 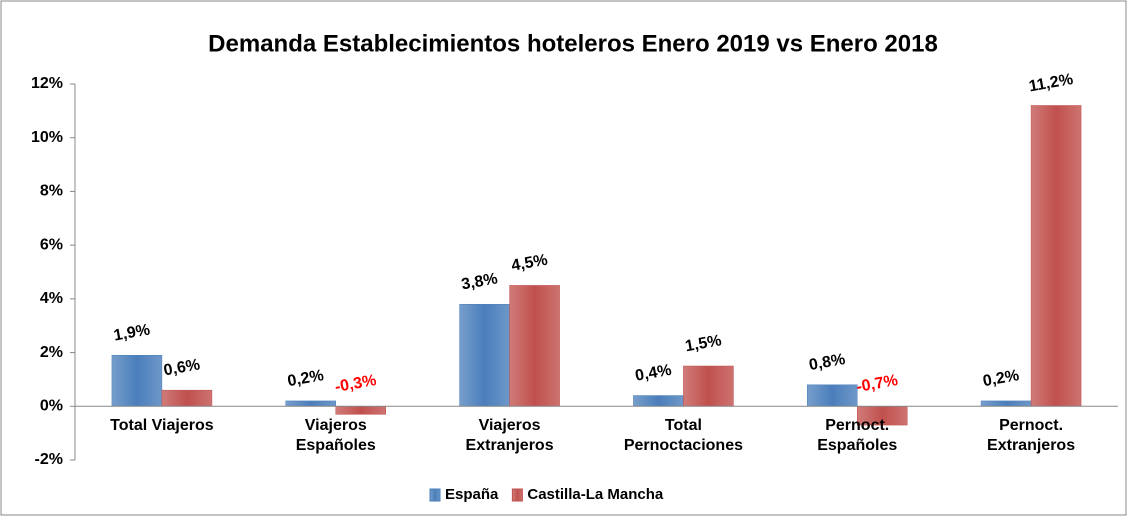 I want to click on y-tick-label: 4%, so click(x=51, y=298).